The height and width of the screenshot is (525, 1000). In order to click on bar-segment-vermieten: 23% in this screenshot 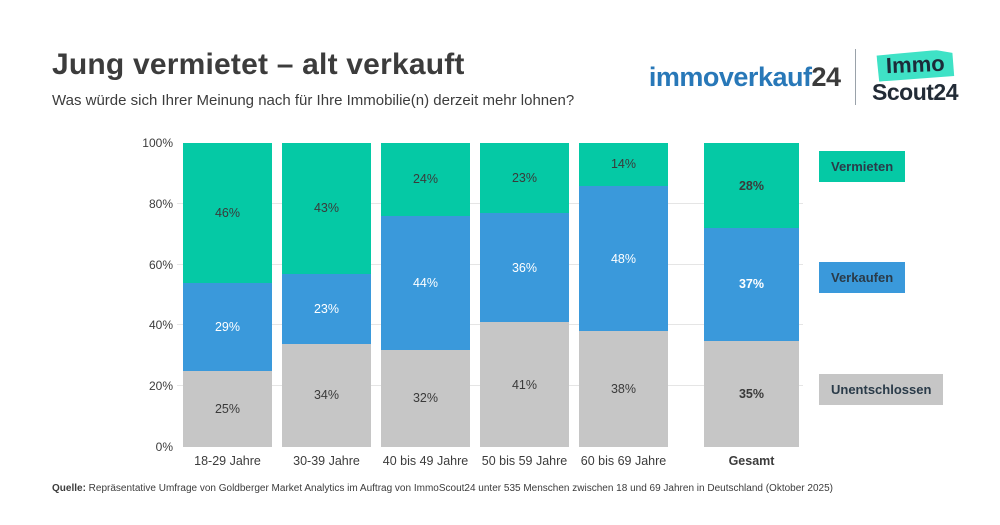, I will do `click(524, 178)`.